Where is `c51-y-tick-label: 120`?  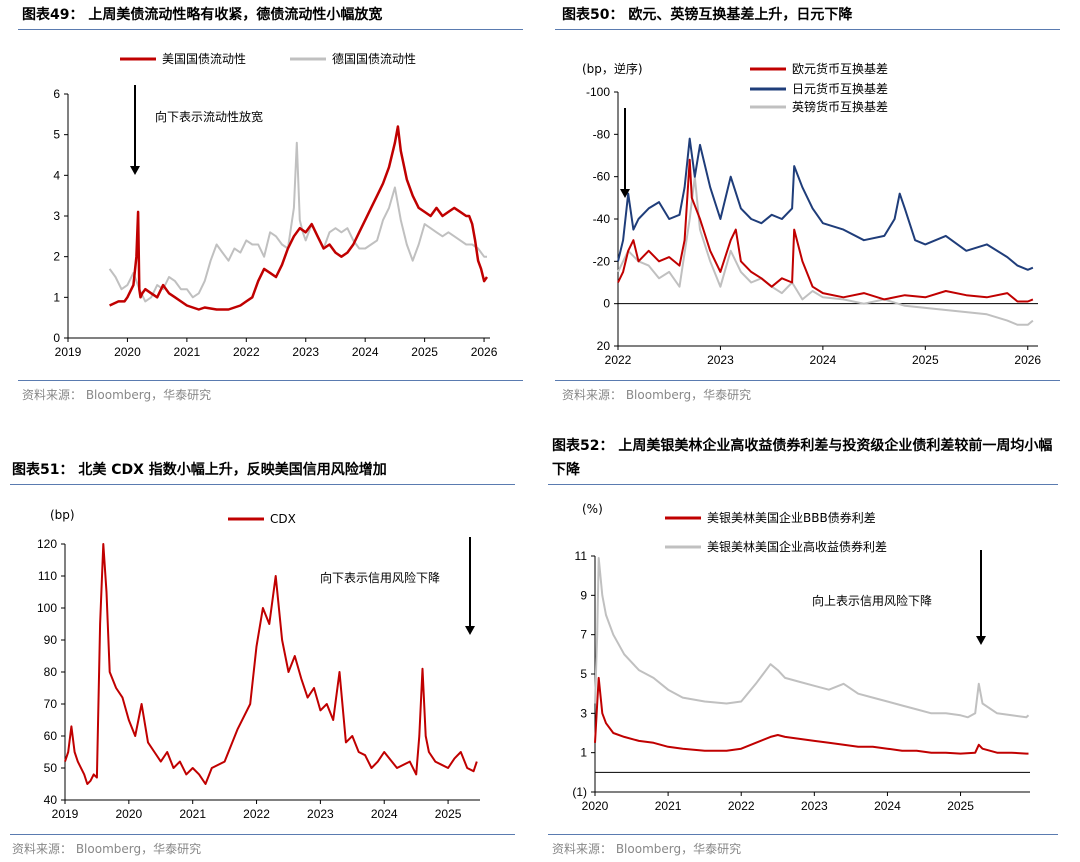
c51-y-tick-label: 120 is located at coordinates (47, 544).